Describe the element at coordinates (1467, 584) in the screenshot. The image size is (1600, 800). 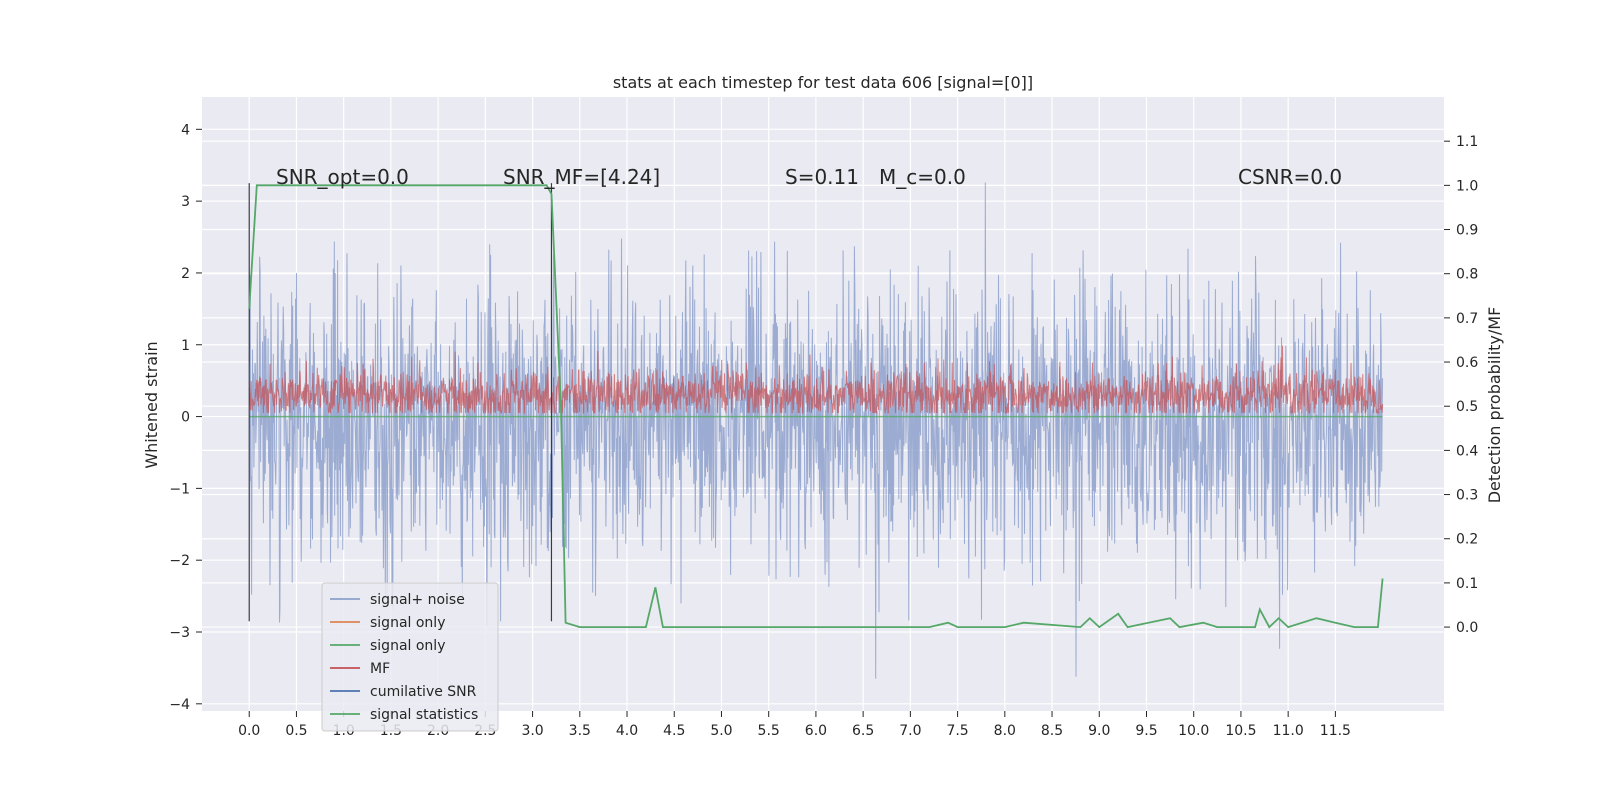
I see `y-tick-label-right: 0.1` at that location.